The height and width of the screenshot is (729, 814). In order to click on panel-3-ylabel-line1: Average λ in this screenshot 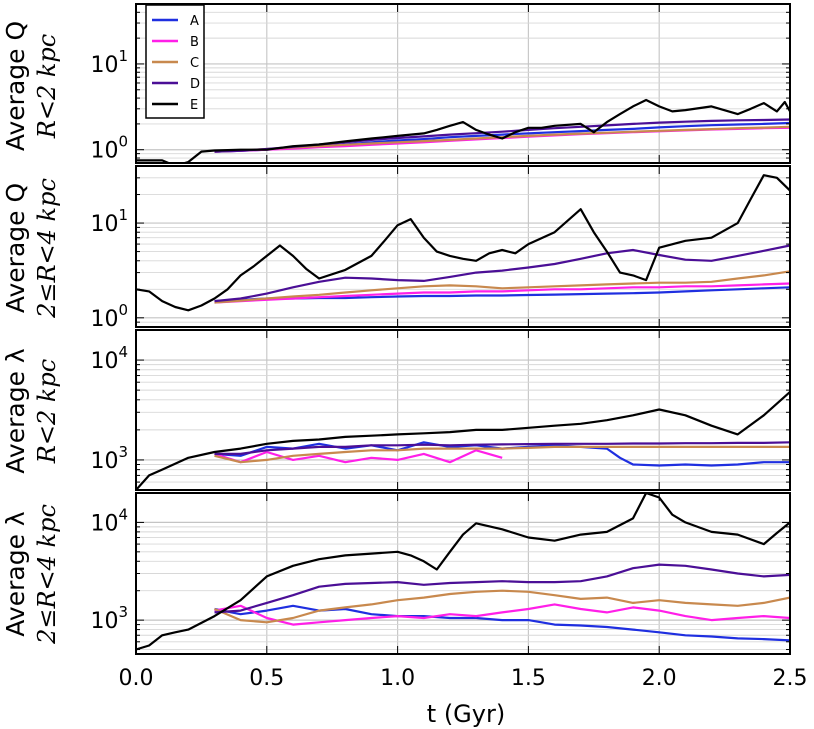, I will do `click(15, 411)`.